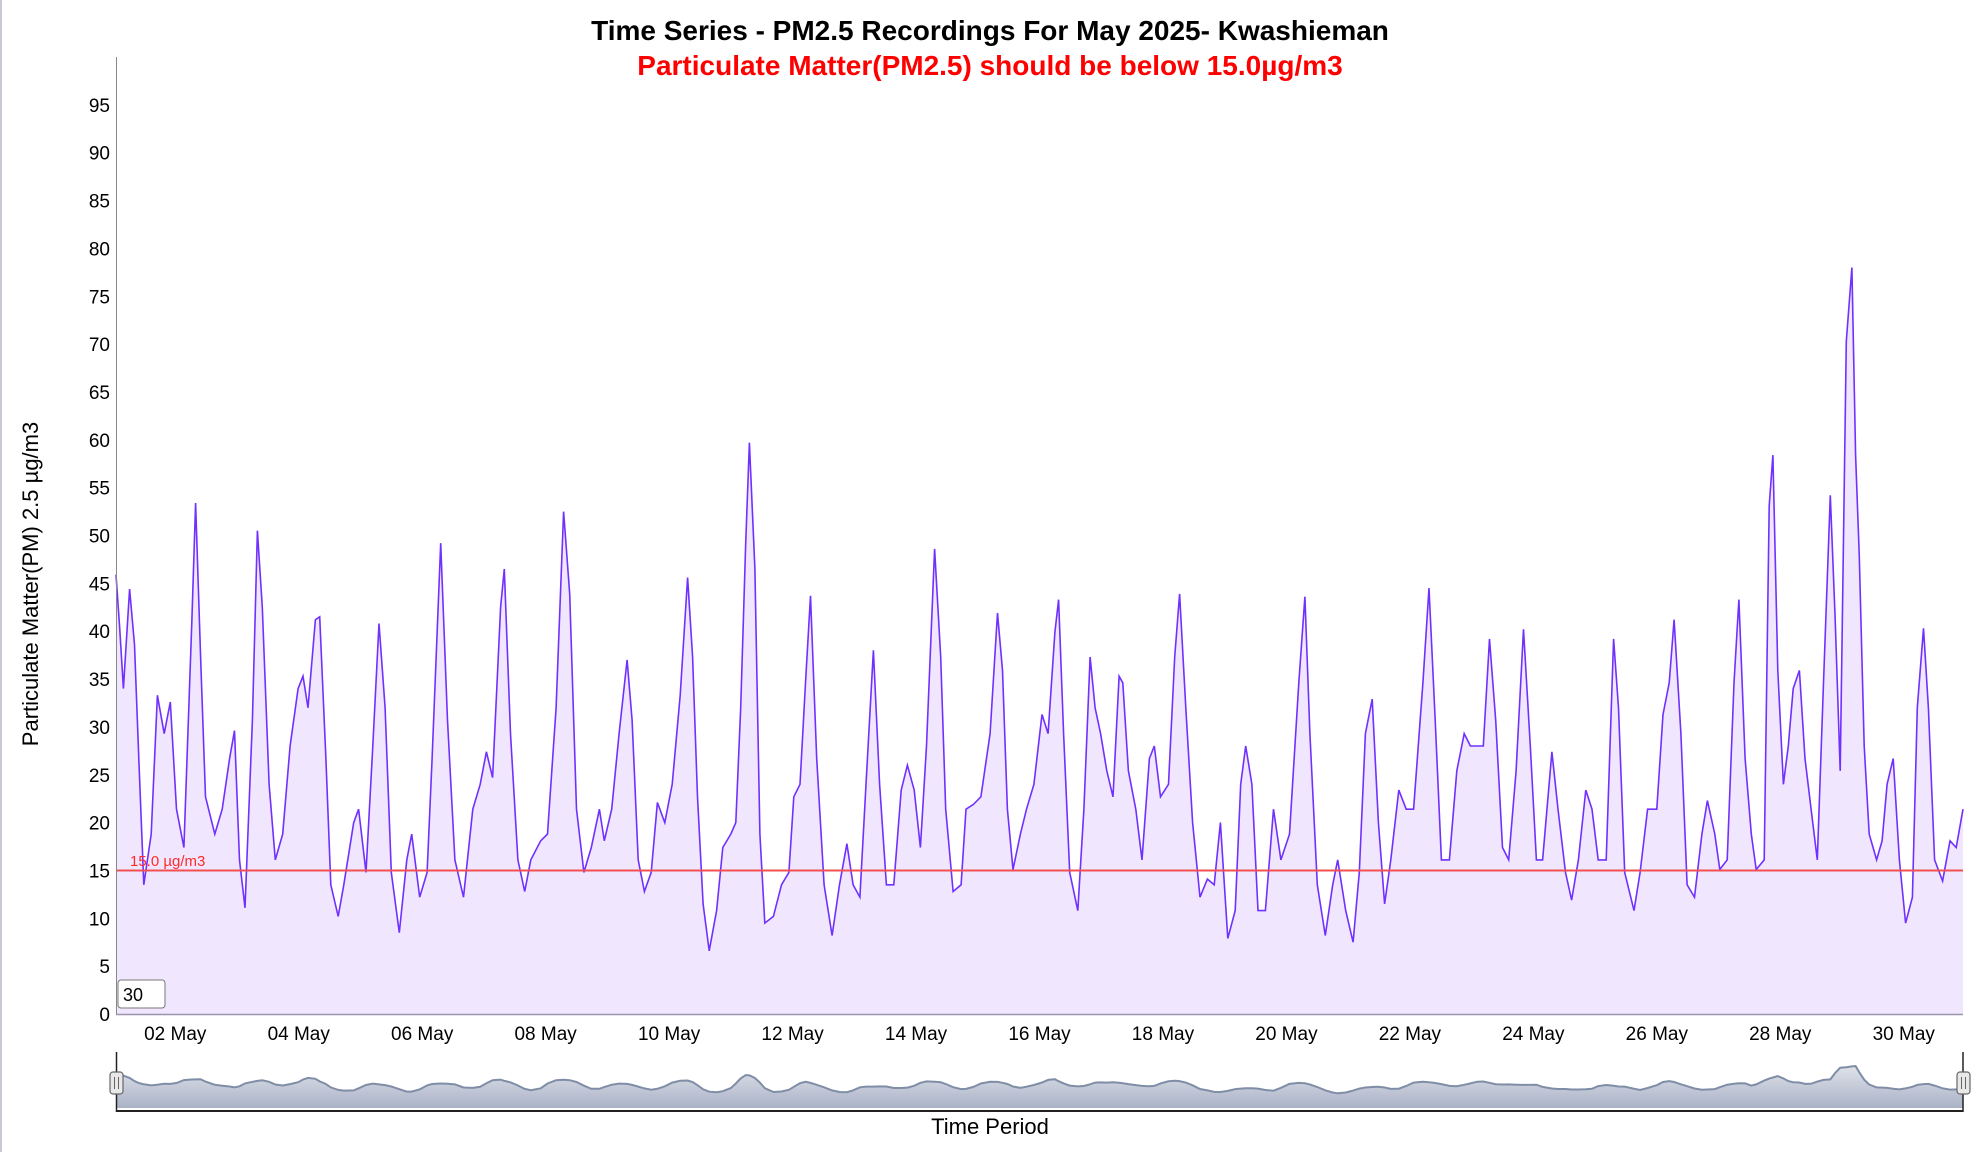 Image resolution: width=1983 pixels, height=1152 pixels. What do you see at coordinates (99, 728) in the screenshot?
I see `y-tick-label: 30` at bounding box center [99, 728].